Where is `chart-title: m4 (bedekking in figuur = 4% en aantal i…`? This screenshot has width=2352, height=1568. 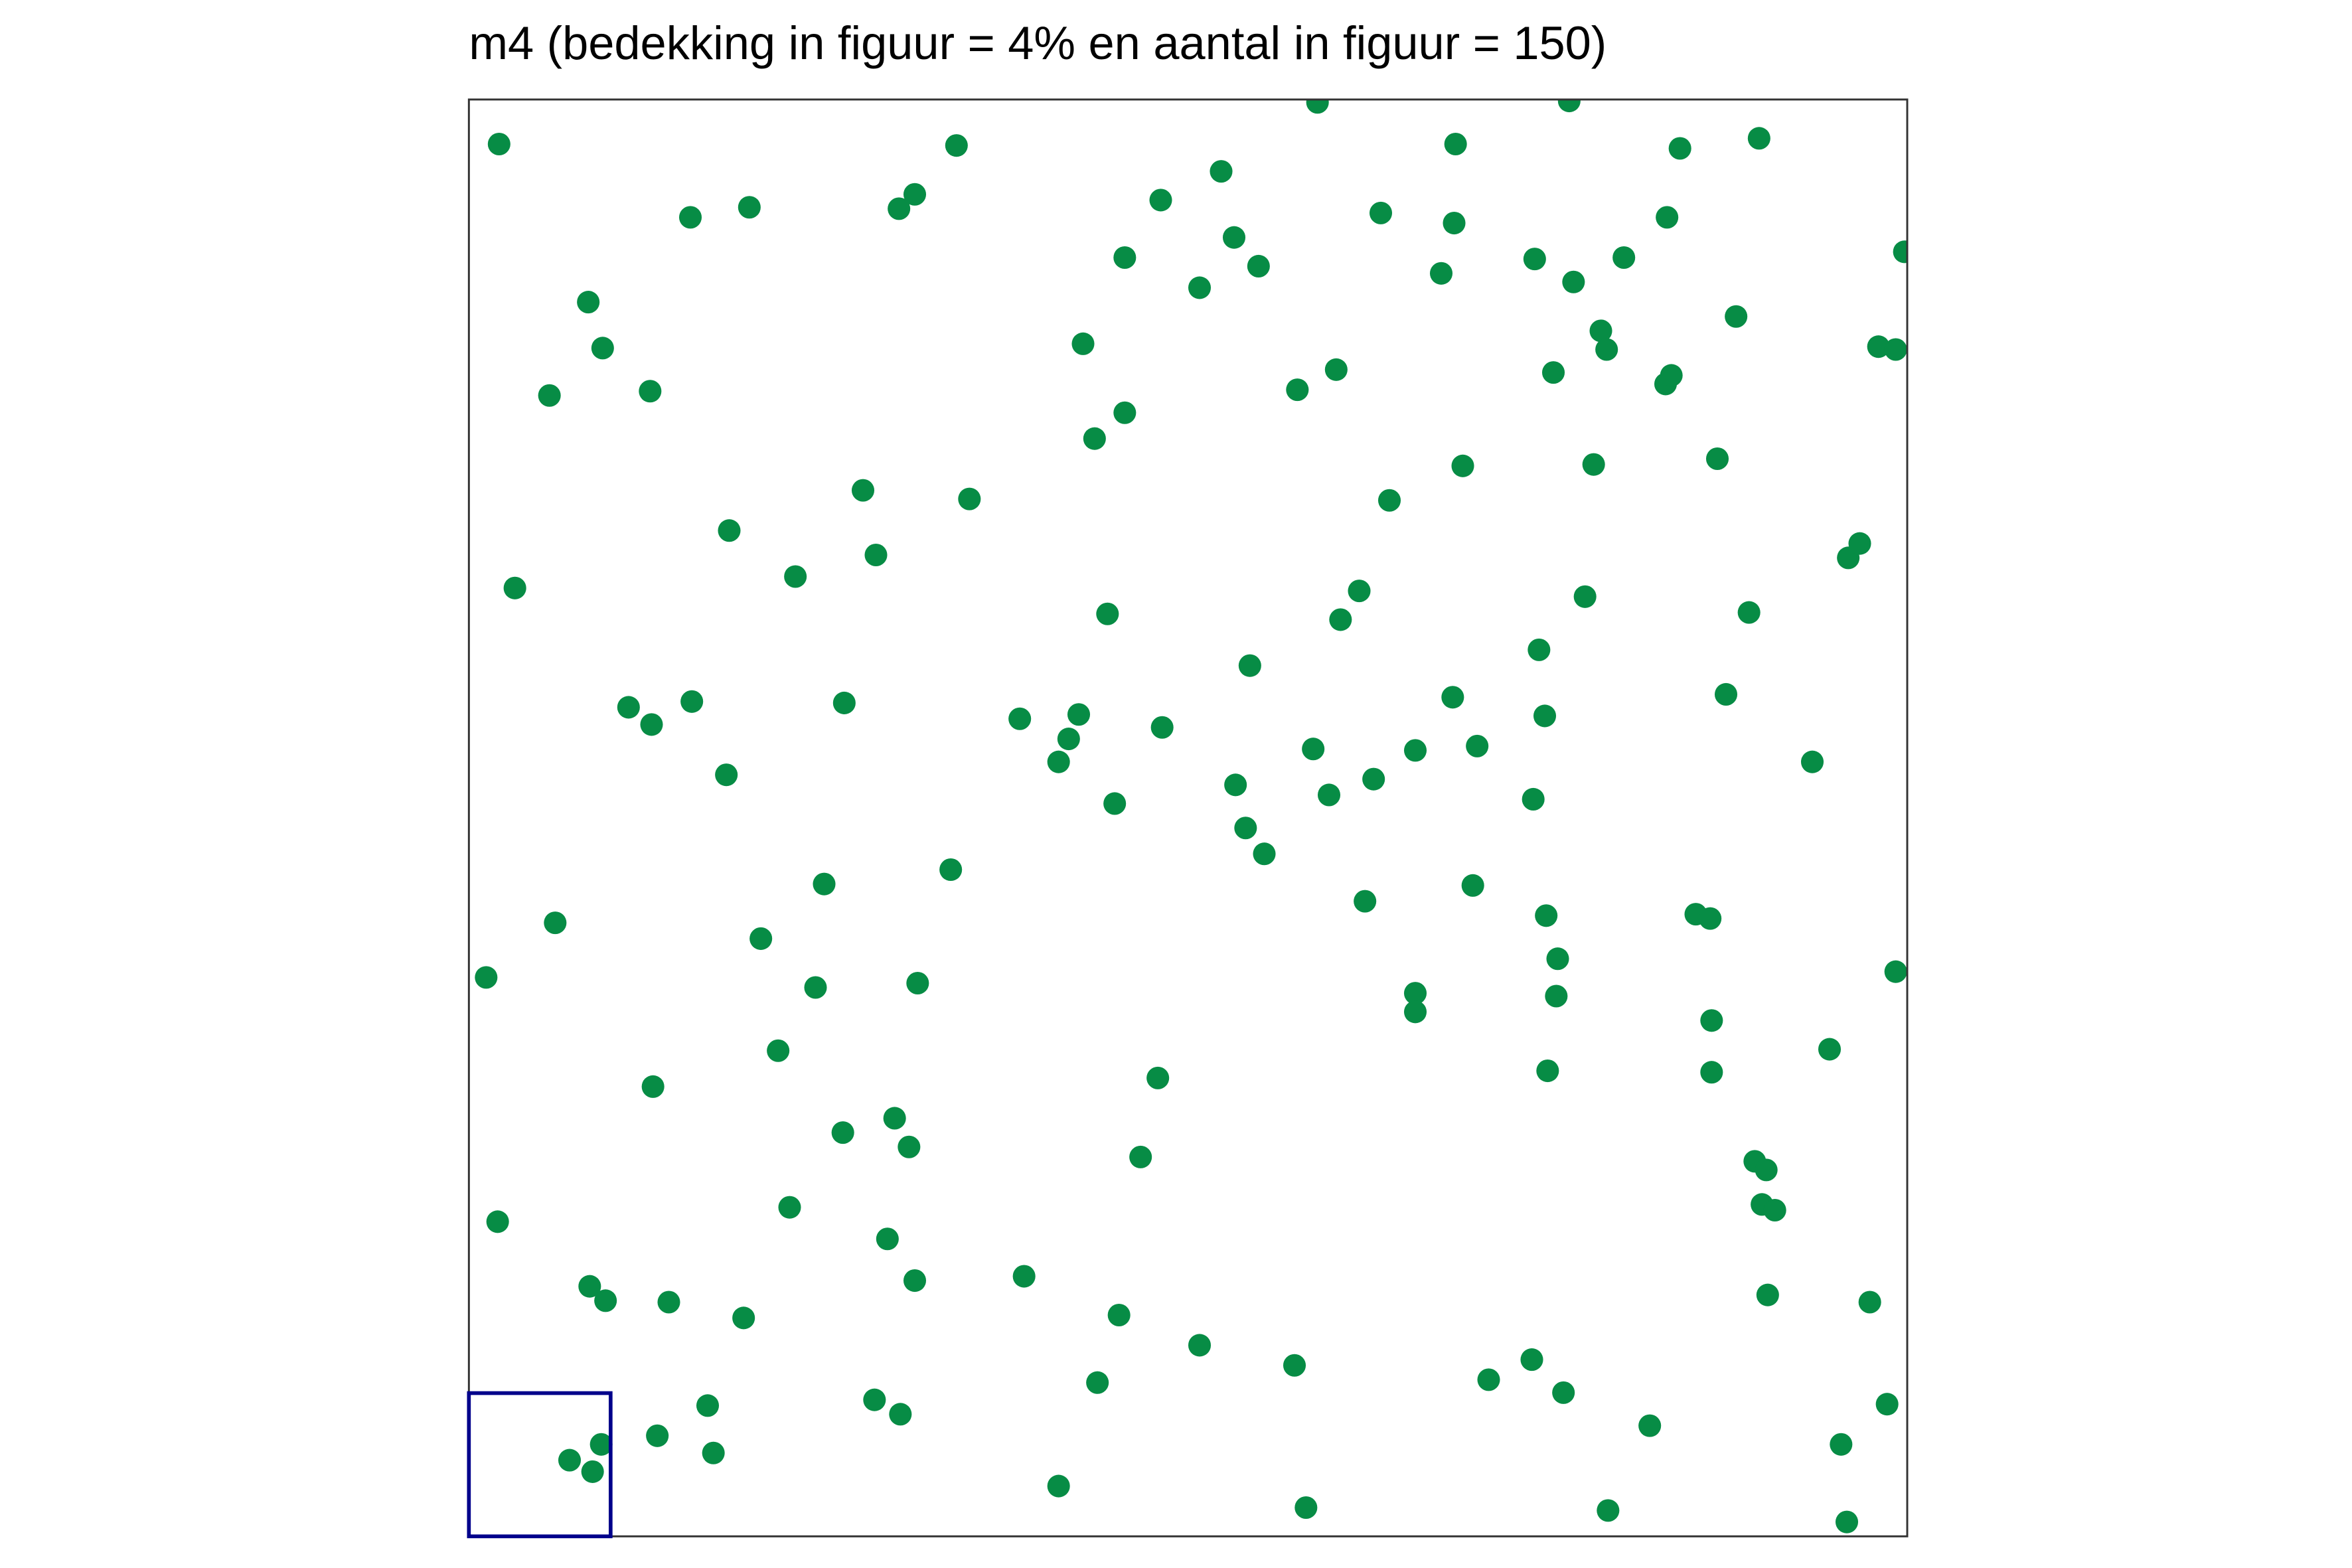 chart-title: m4 (bedekking in figuur = 4% en aantal i… is located at coordinates (1038, 43).